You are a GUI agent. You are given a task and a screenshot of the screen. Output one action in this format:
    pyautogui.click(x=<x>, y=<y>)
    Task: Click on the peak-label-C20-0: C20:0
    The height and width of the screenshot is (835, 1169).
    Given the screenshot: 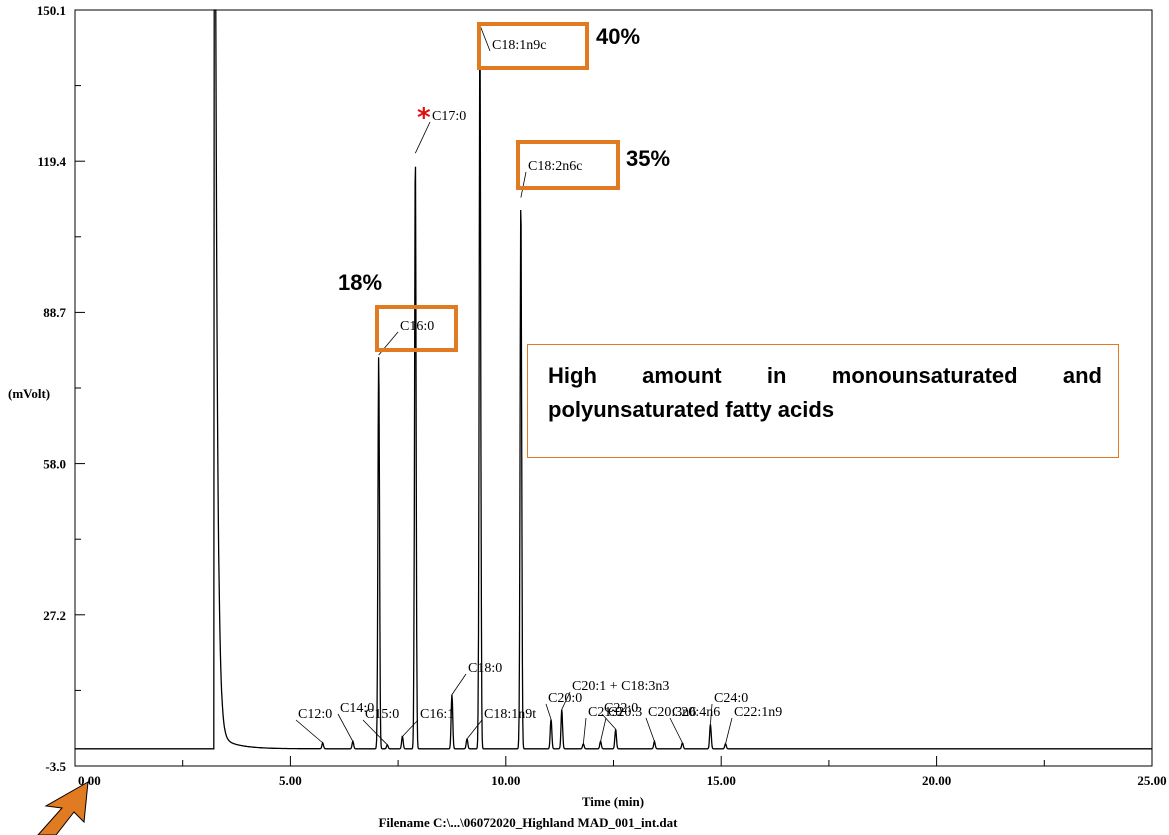 What is the action you would take?
    pyautogui.click(x=565, y=698)
    